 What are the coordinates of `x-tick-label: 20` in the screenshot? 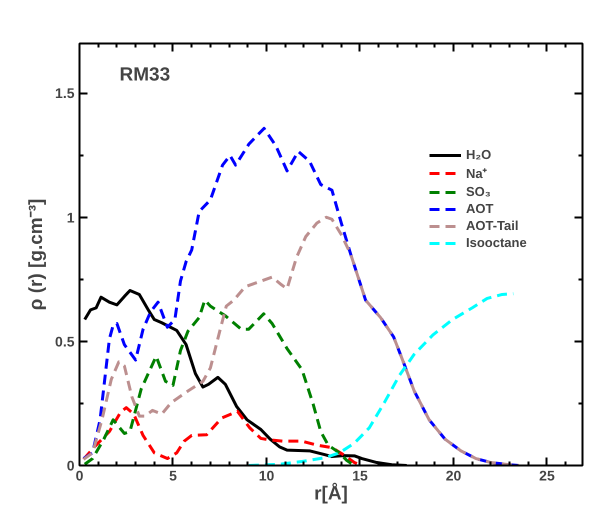 It's located at (454, 476).